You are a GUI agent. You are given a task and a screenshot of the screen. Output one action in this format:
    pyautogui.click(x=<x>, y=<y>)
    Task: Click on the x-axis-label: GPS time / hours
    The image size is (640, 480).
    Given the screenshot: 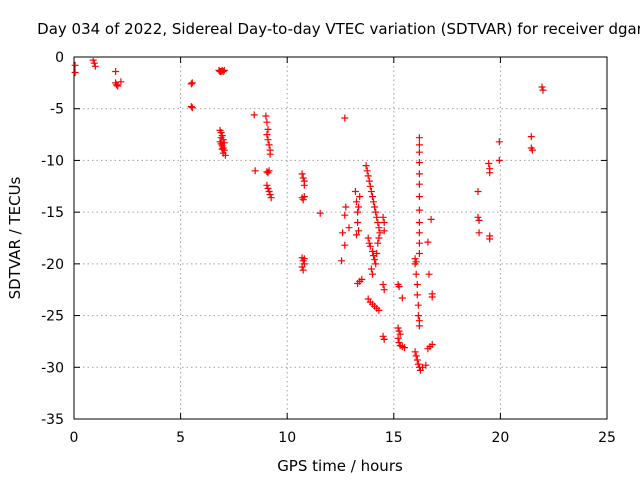 What is the action you would take?
    pyautogui.click(x=340, y=466)
    